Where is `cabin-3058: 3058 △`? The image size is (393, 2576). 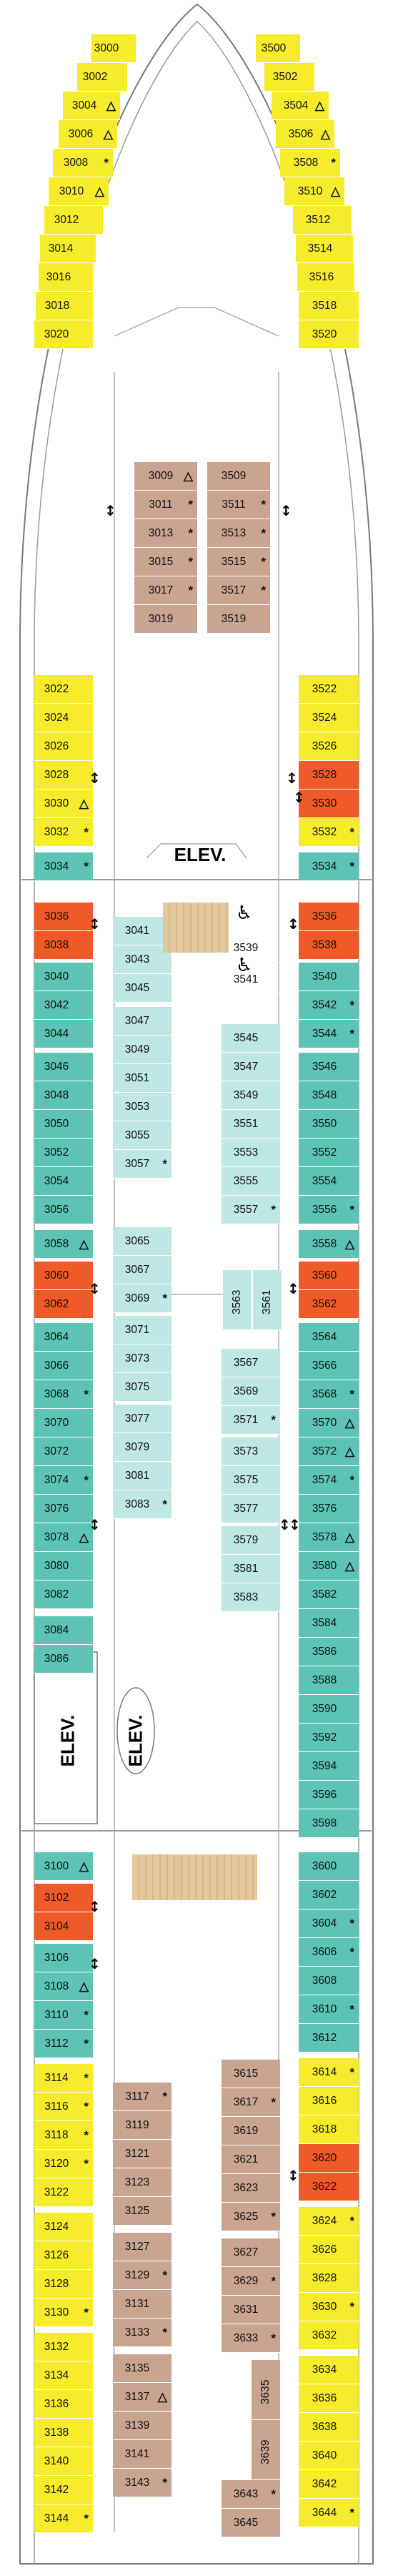 cabin-3058: 3058 △ is located at coordinates (64, 1245).